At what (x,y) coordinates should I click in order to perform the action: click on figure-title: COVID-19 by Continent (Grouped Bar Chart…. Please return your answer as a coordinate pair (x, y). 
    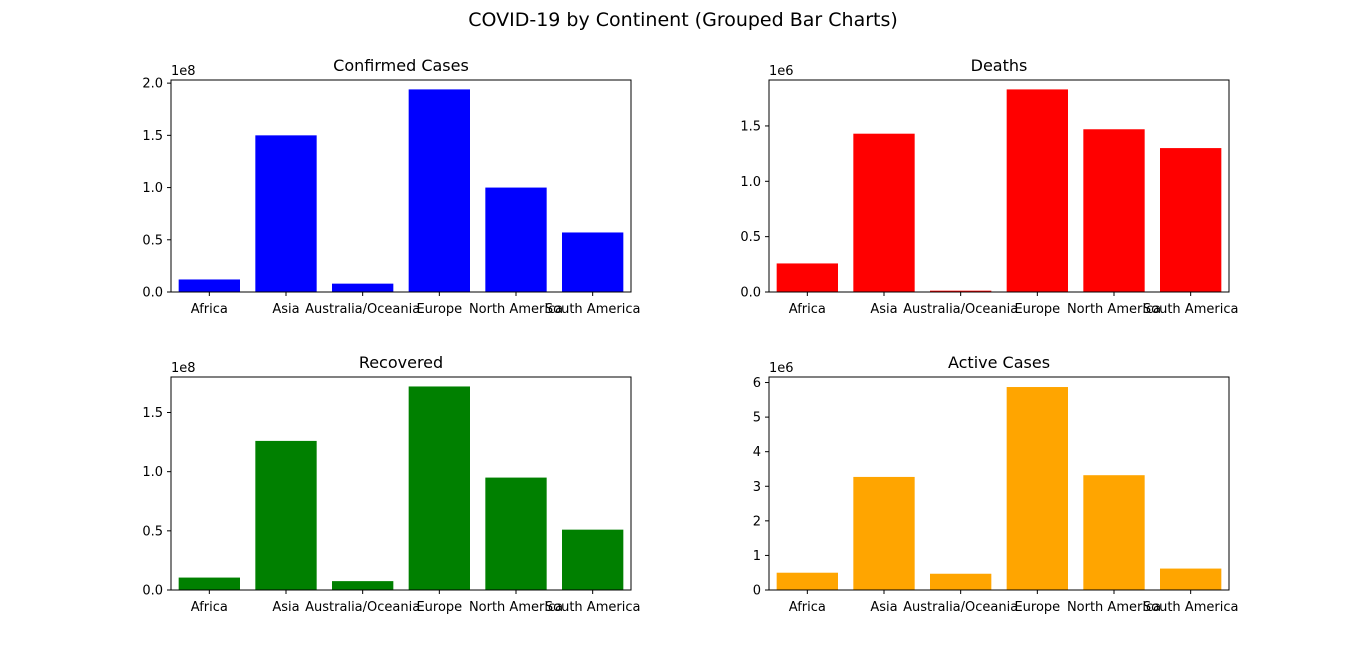
    Looking at the image, I should click on (683, 20).